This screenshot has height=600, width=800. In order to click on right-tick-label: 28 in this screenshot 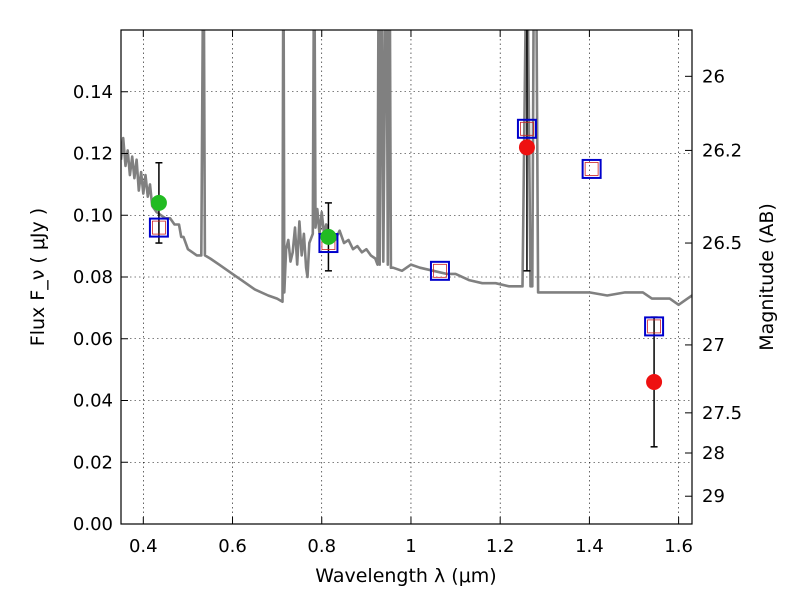, I will do `click(713, 453)`.